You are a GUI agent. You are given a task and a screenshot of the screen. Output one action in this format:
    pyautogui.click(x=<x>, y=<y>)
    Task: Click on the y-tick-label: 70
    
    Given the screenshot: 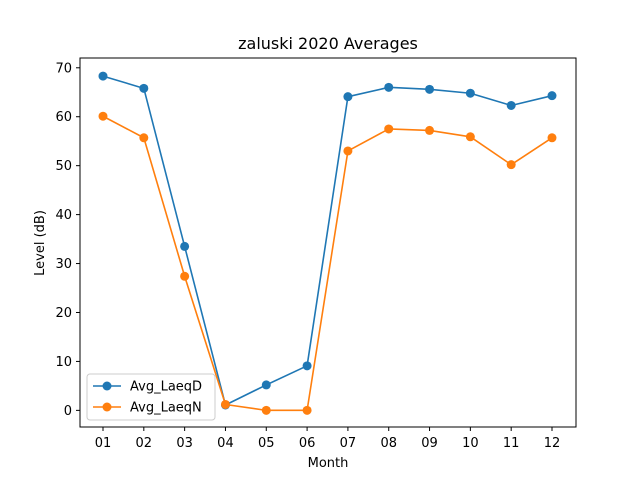 What is the action you would take?
    pyautogui.click(x=63, y=68)
    